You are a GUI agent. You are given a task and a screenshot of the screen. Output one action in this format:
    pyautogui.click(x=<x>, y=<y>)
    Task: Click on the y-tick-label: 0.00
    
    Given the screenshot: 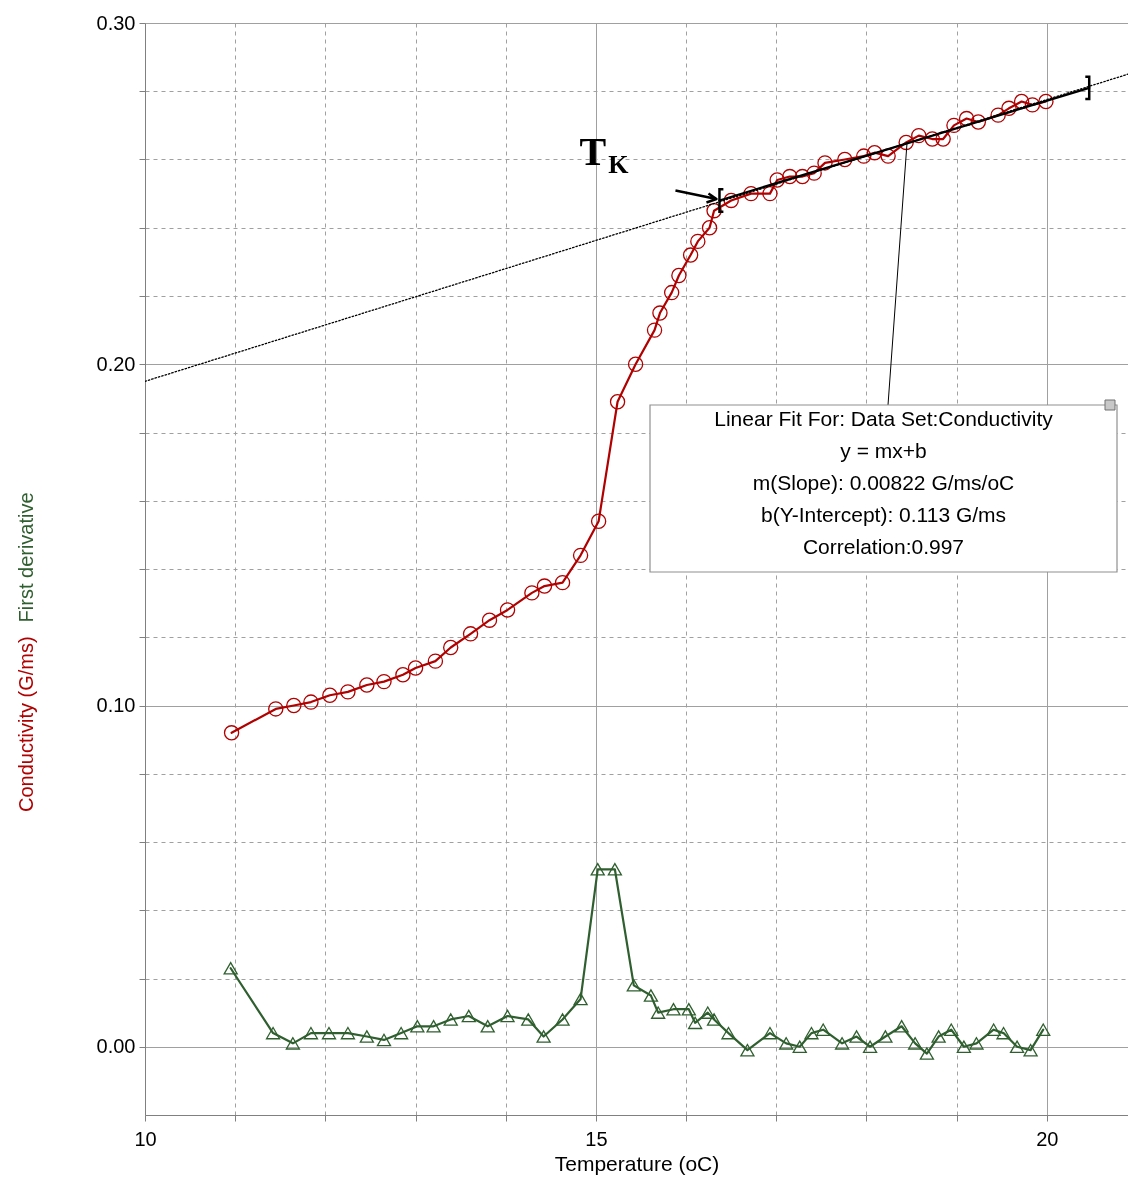 What is the action you would take?
    pyautogui.click(x=116, y=1046)
    